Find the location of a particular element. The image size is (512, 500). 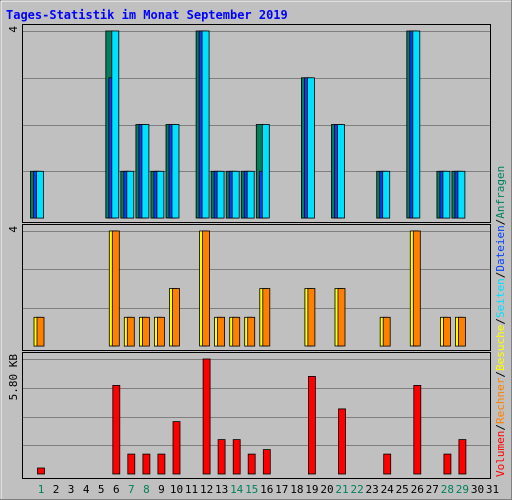

x-tick-day-18: 18 is located at coordinates (296, 489).